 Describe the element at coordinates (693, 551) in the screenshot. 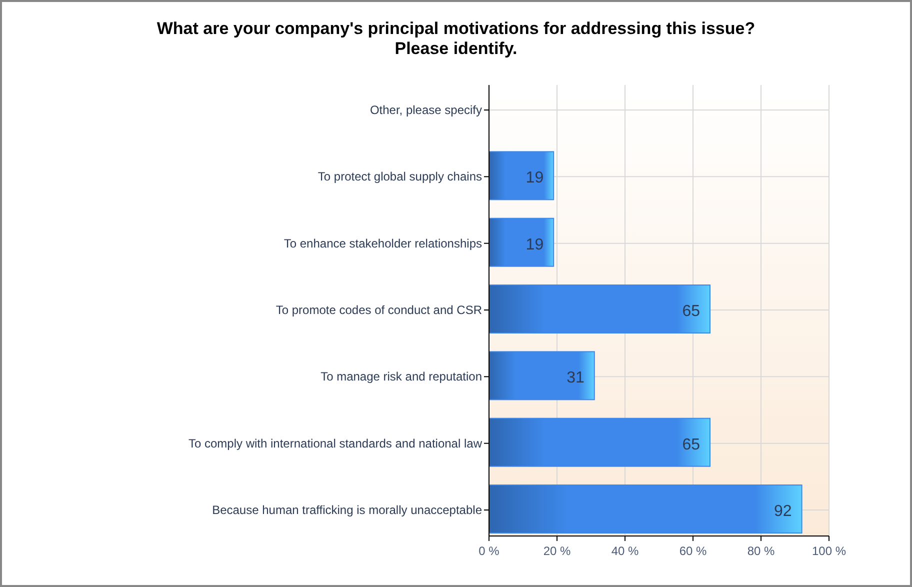

I see `x-tick-label: 60 %` at that location.